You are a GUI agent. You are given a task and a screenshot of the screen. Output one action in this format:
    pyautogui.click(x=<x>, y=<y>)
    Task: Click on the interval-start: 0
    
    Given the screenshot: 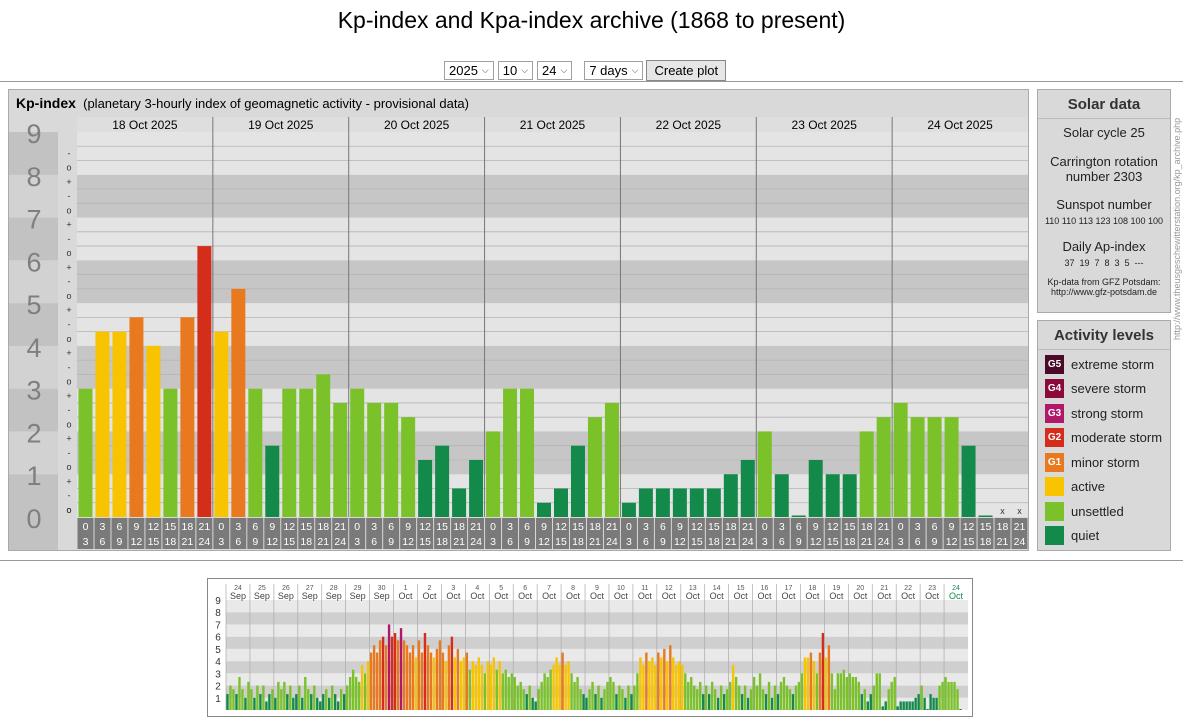 What is the action you would take?
    pyautogui.click(x=901, y=527)
    